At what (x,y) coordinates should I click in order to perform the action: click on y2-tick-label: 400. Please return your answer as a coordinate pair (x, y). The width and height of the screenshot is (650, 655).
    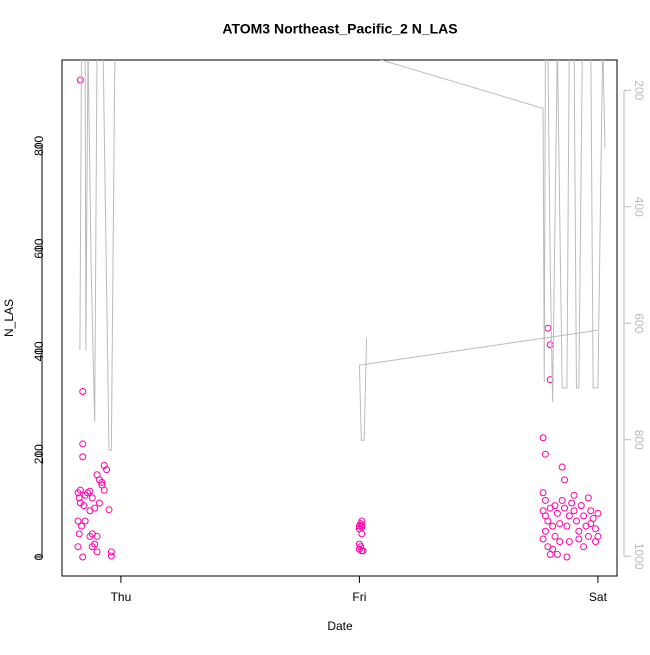
    Looking at the image, I should click on (639, 207).